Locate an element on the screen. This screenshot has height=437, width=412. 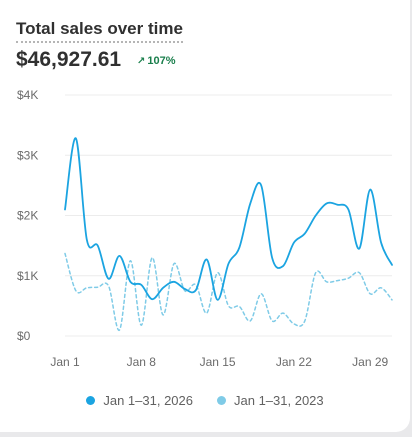
y-tick-label: $2K is located at coordinates (27, 216).